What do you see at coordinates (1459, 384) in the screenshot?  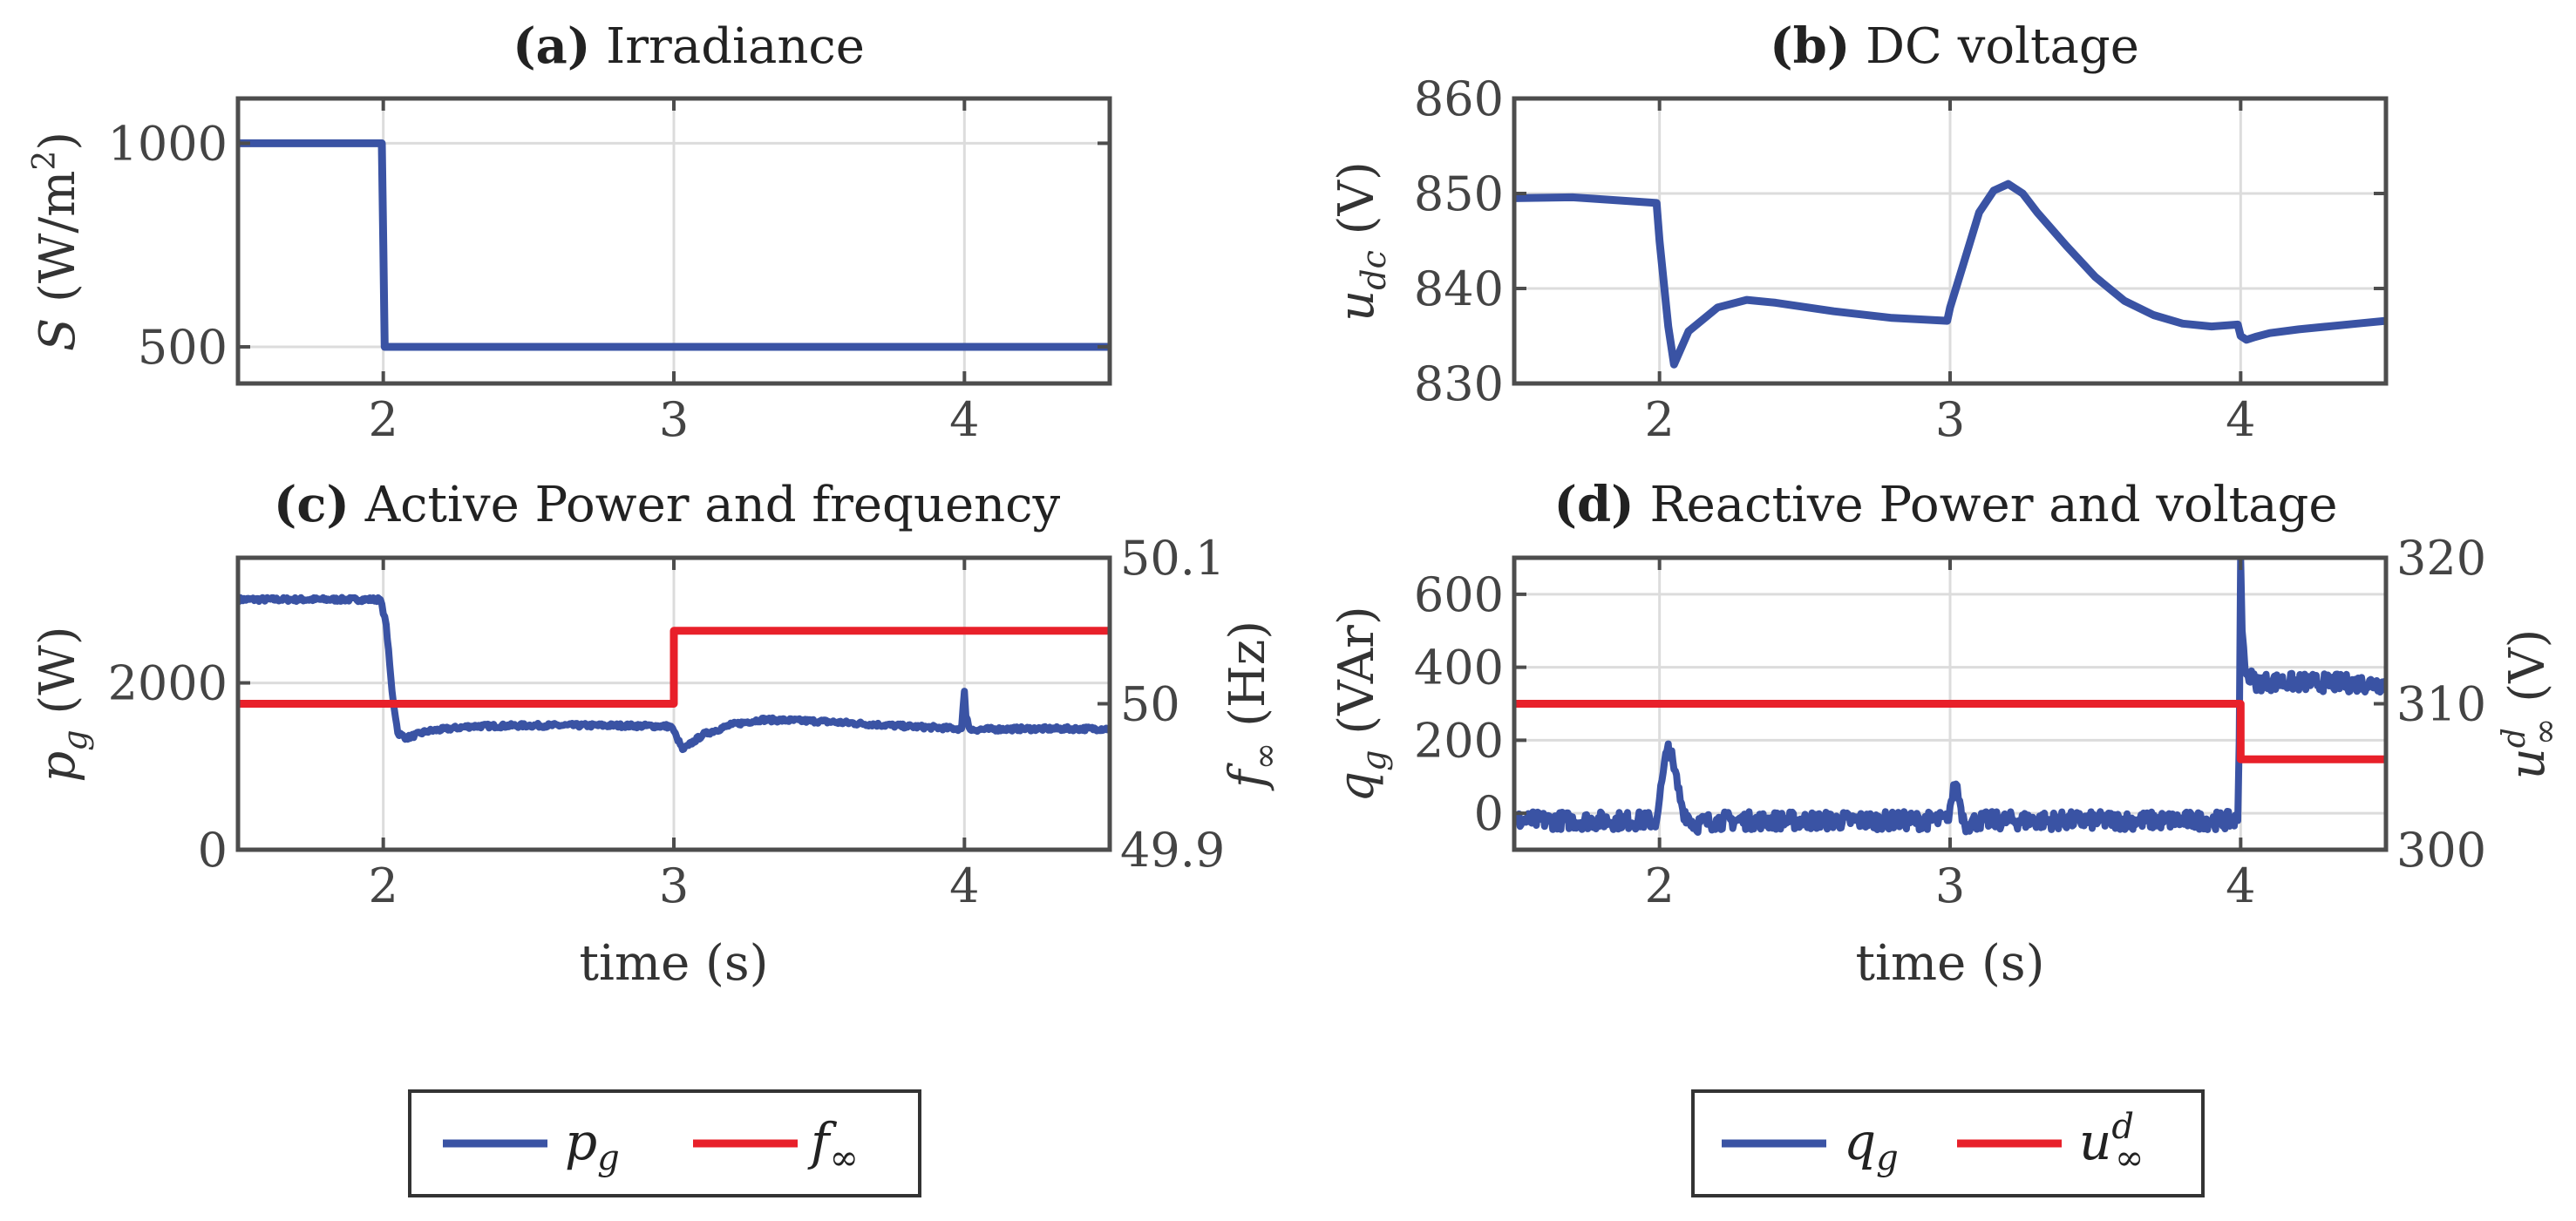 I see `y-tick-label: 830` at bounding box center [1459, 384].